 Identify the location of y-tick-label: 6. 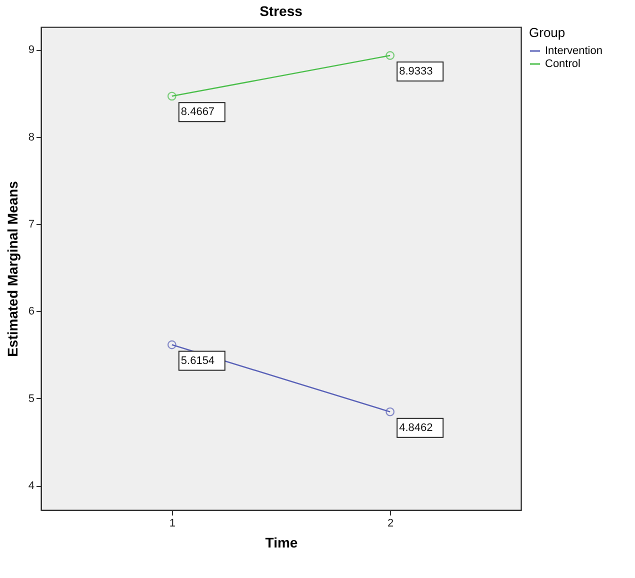
(31, 312).